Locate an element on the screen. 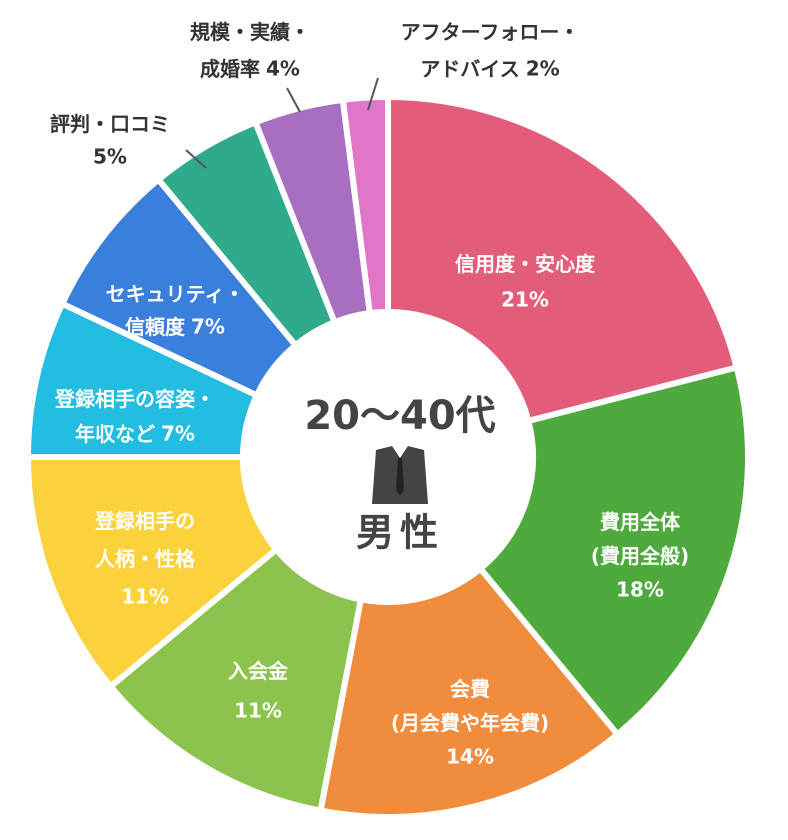  slice-label: 会費(月会費や年会費) is located at coordinates (470, 706).